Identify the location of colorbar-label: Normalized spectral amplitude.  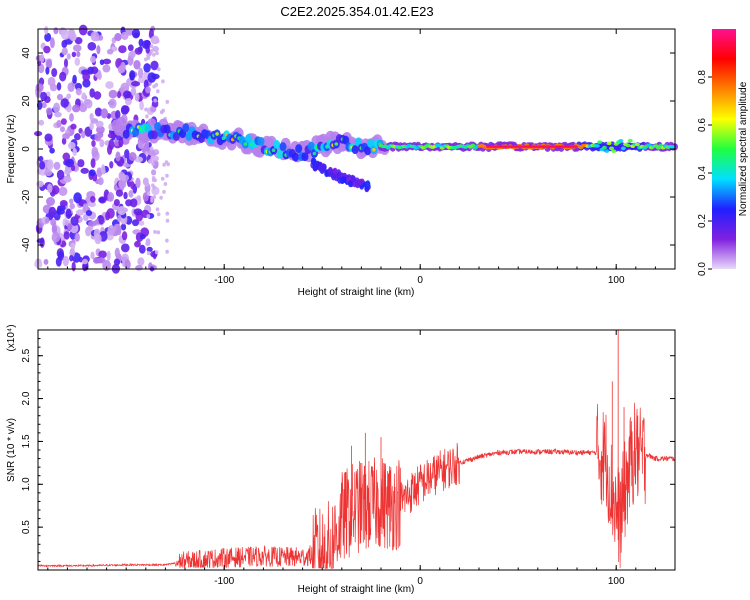
(743, 148).